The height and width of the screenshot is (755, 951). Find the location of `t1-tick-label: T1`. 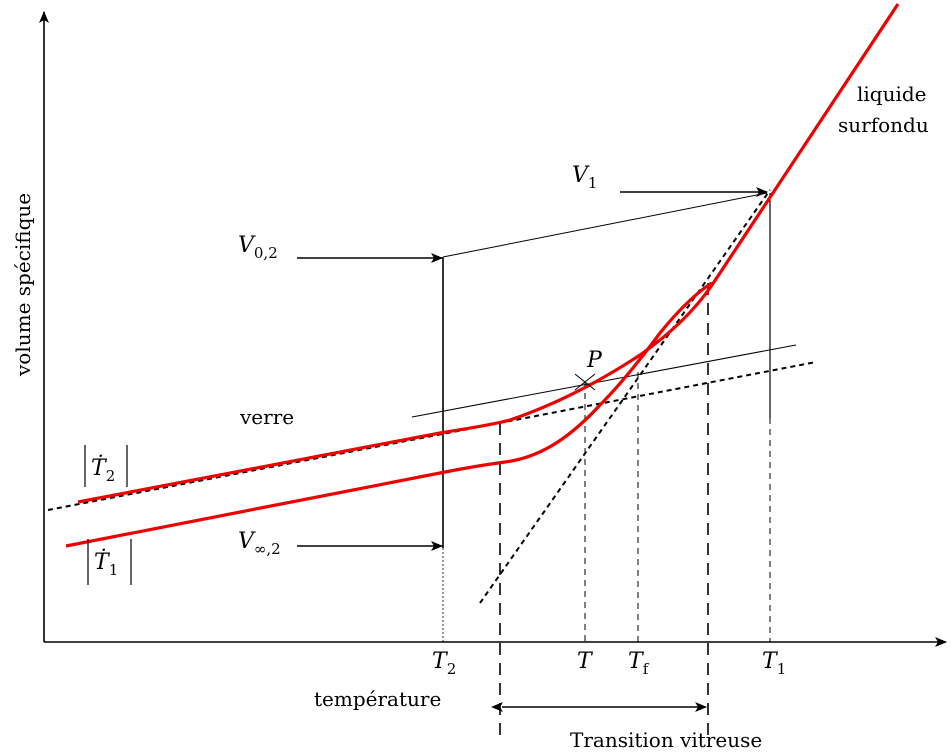

t1-tick-label: T1 is located at coordinates (774, 663).